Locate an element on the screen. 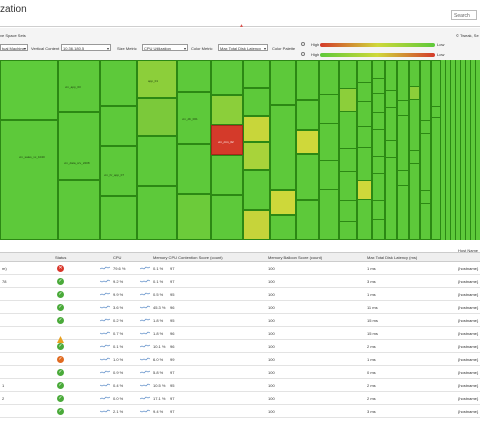 The height and width of the screenshot is (424, 480). treemap-tile: vm_data_srv_2208 is located at coordinates (79, 146).